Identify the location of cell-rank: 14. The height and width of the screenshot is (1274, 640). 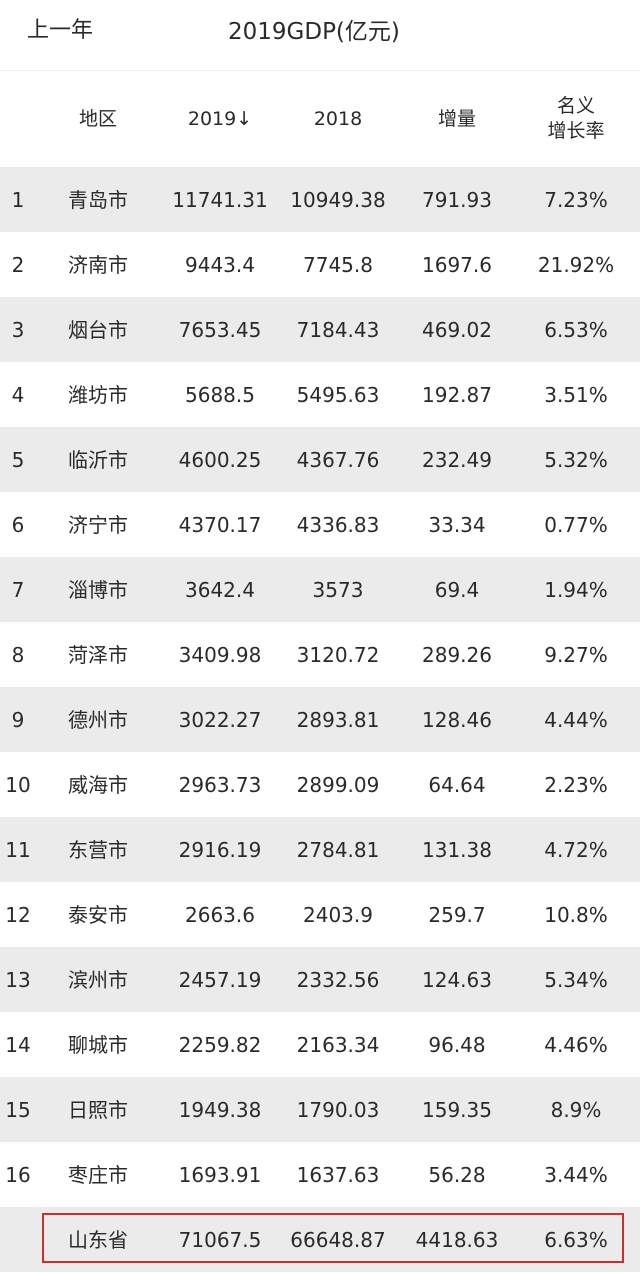
(18, 1044).